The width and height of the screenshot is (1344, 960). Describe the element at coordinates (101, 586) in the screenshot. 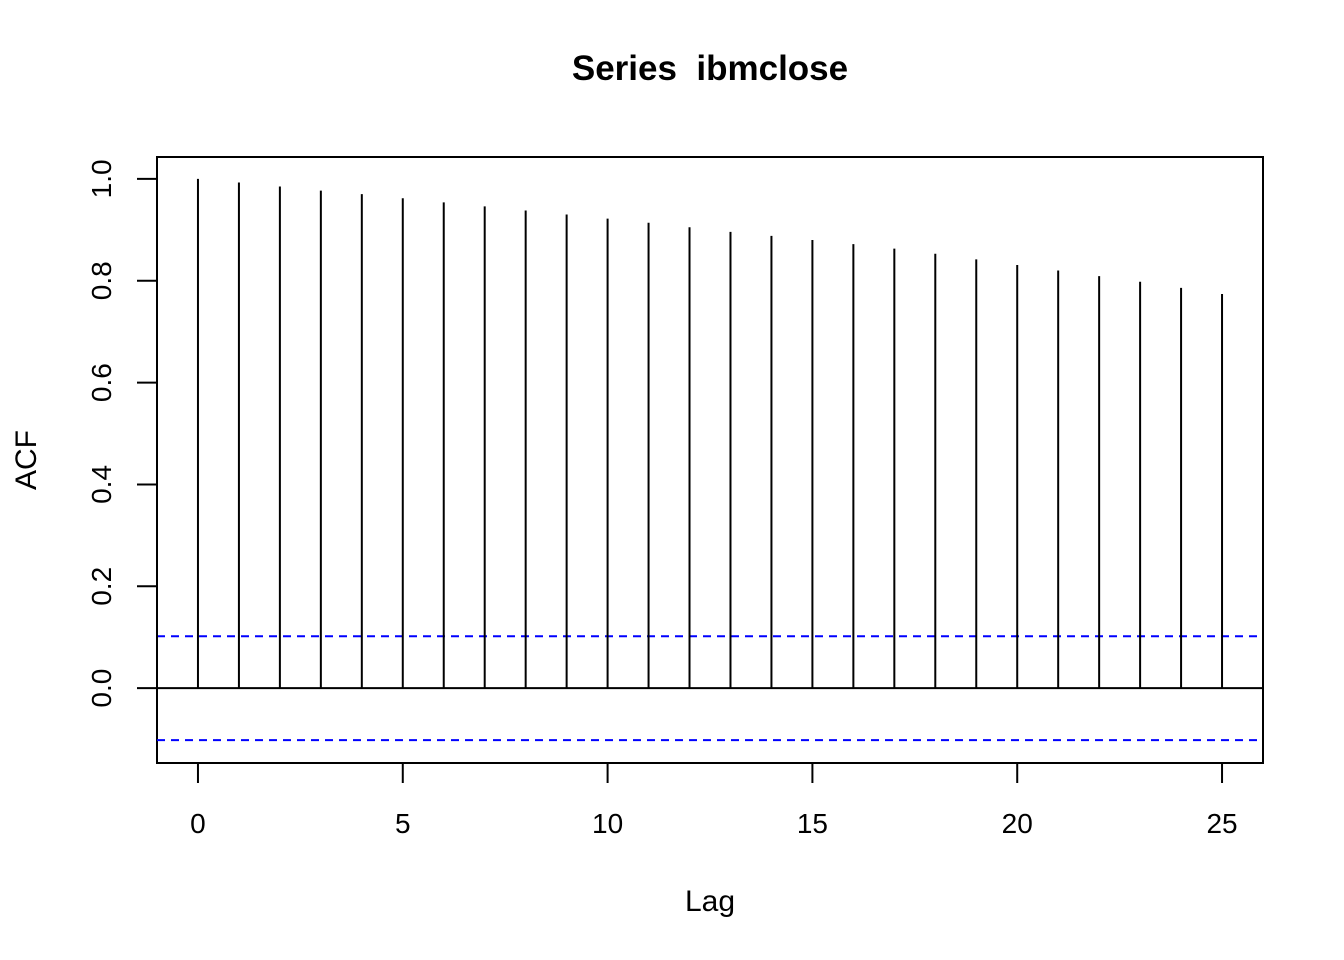

I see `y-tick-label-0.2: 0.2` at that location.